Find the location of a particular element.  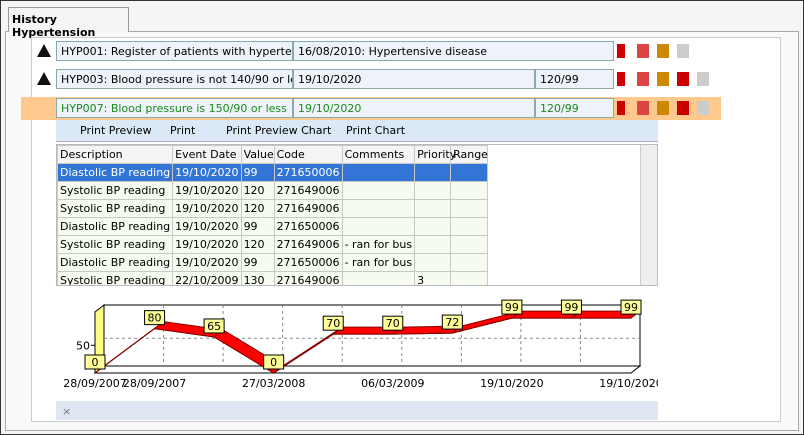

value-label: 99 is located at coordinates (571, 307).